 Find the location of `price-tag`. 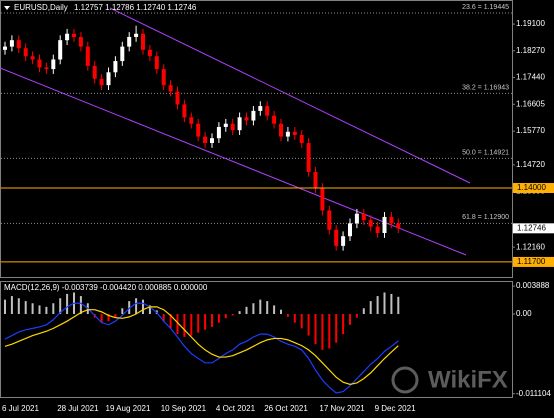

price-tag is located at coordinates (533, 228).